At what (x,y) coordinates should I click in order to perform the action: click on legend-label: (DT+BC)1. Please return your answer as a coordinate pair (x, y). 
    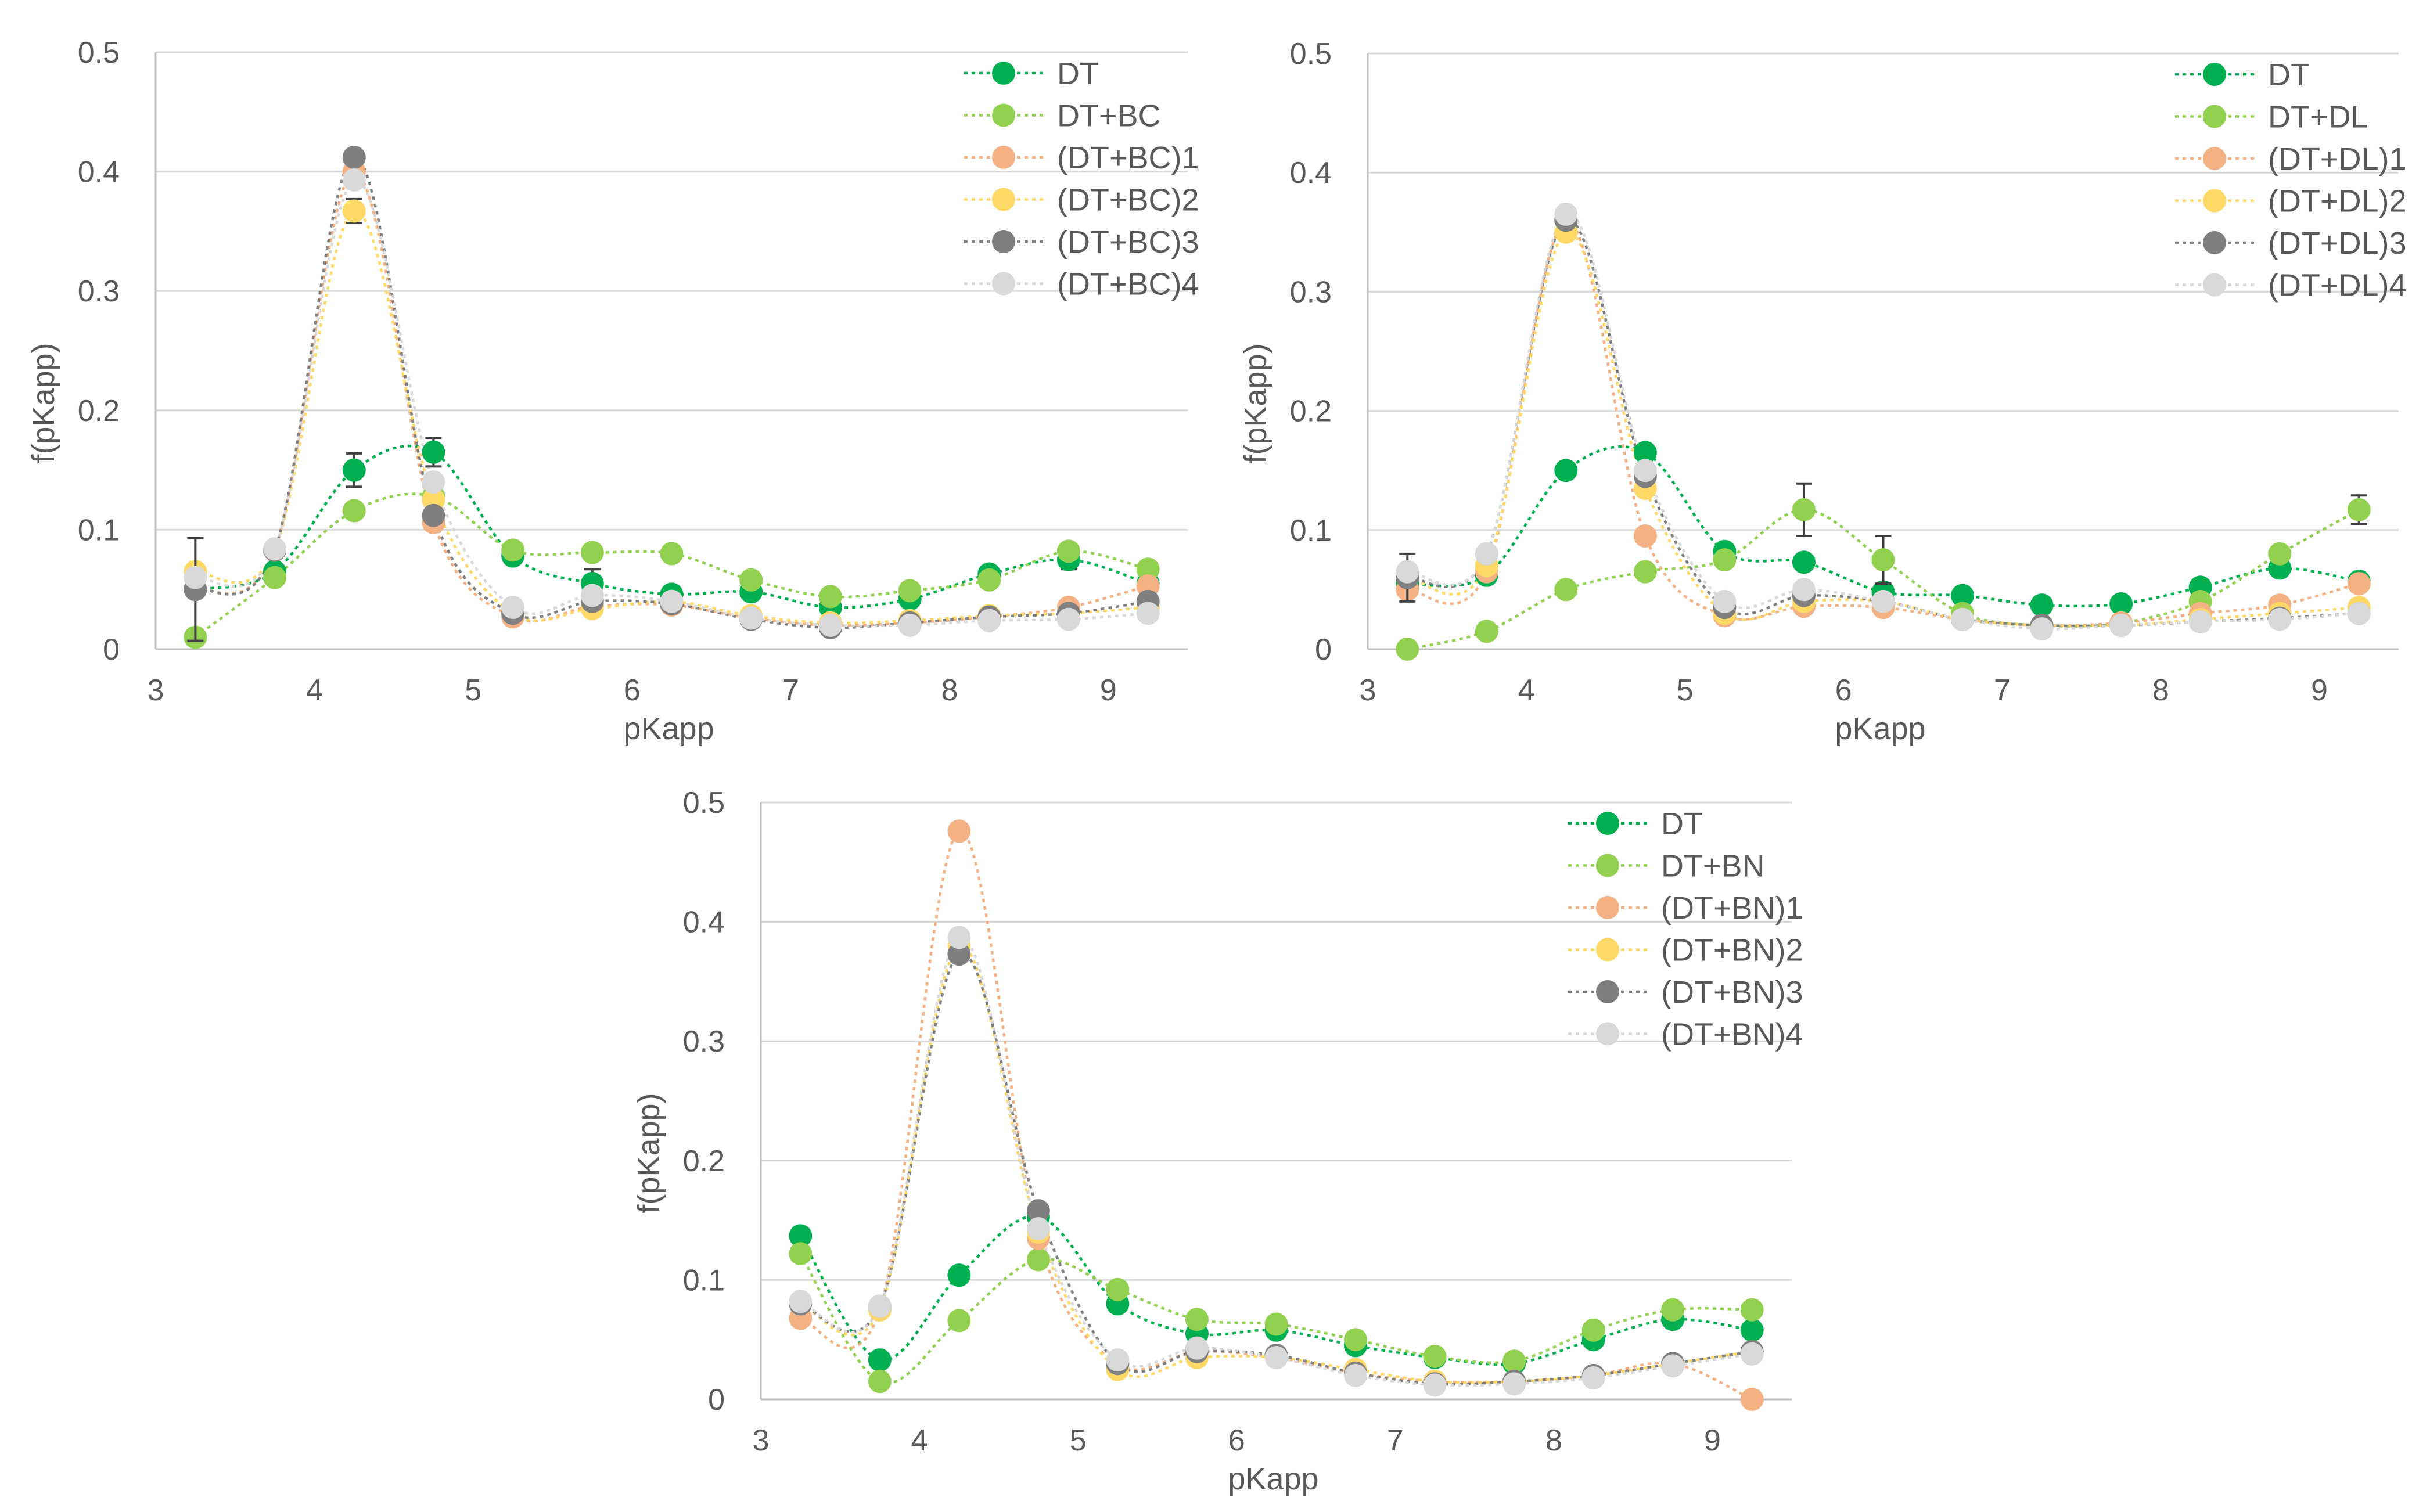
    Looking at the image, I should click on (1128, 158).